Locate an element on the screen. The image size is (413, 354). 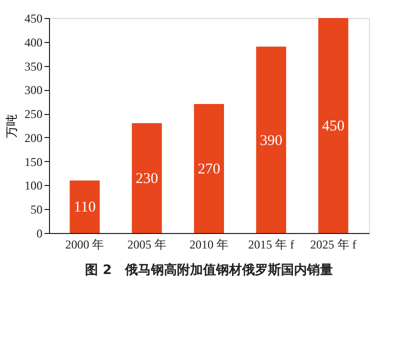
y-tick-label: 150 is located at coordinates (33, 161).